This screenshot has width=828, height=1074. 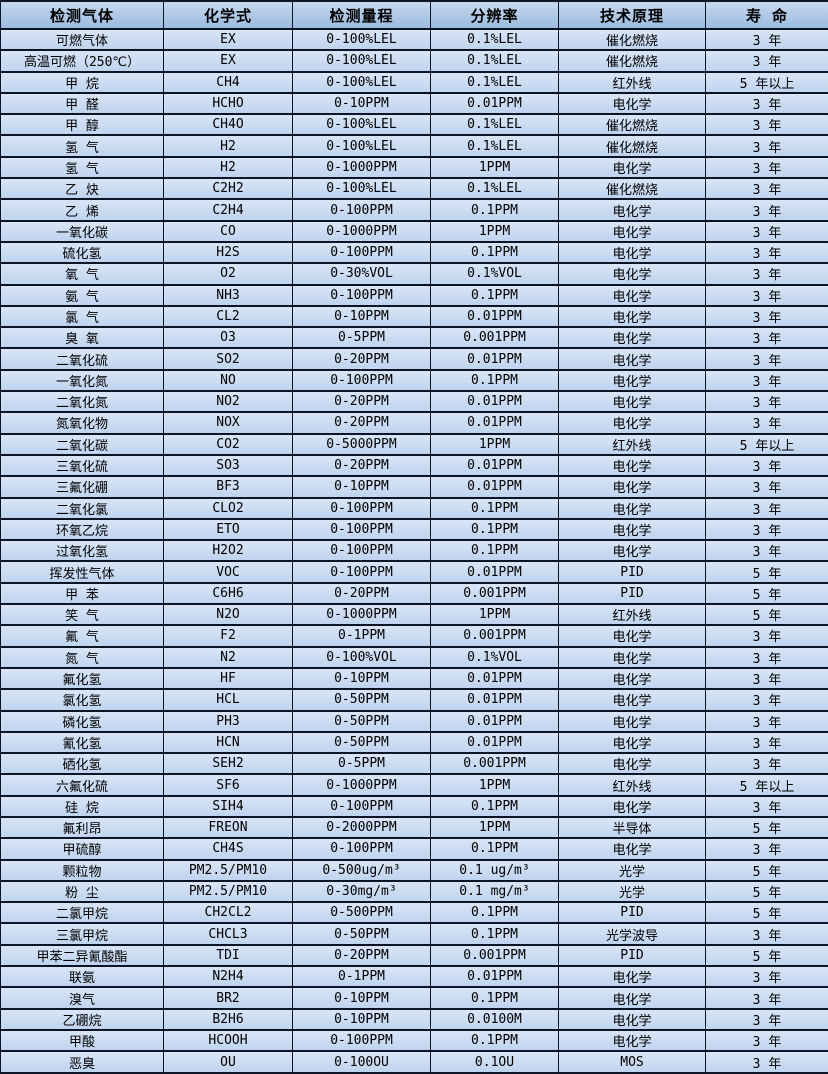 I want to click on table-row: 磷化氢 PH3 0-50PPM 0.01PPM 电化学 3 年, so click(x=414, y=721).